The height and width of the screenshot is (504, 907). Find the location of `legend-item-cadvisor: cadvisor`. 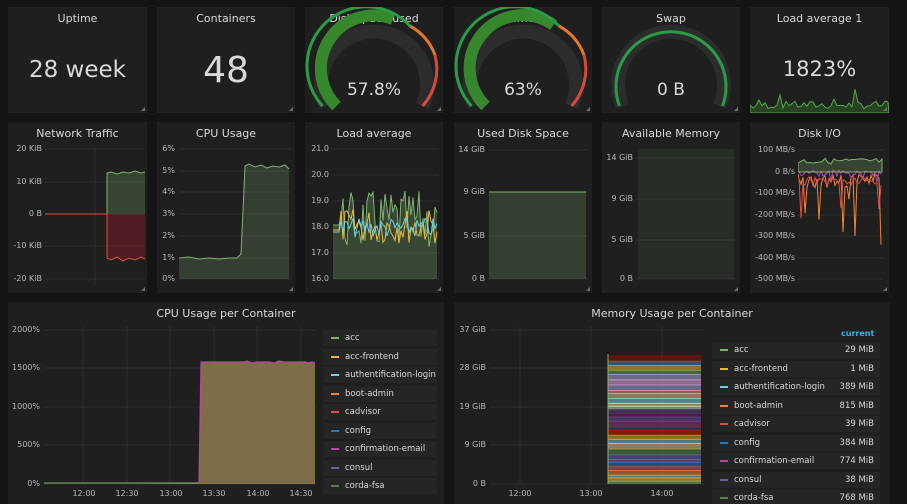

legend-item-cadvisor: cadvisor is located at coordinates (380, 412).